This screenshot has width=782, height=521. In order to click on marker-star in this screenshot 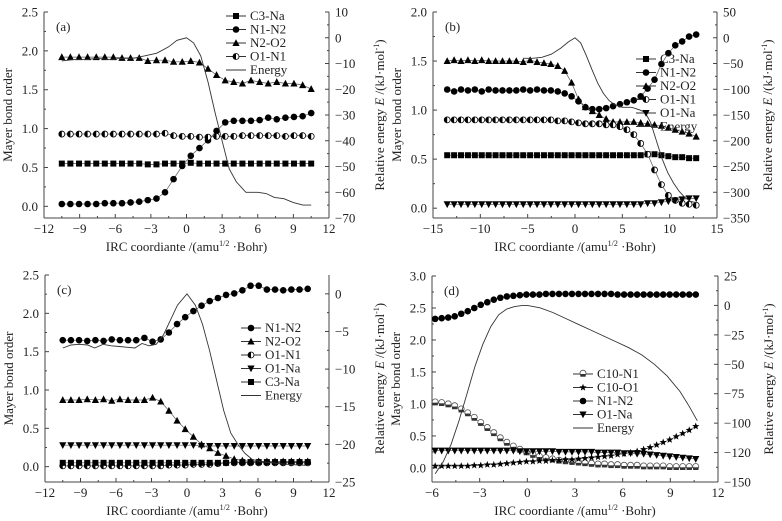, I will do `click(481, 465)`.